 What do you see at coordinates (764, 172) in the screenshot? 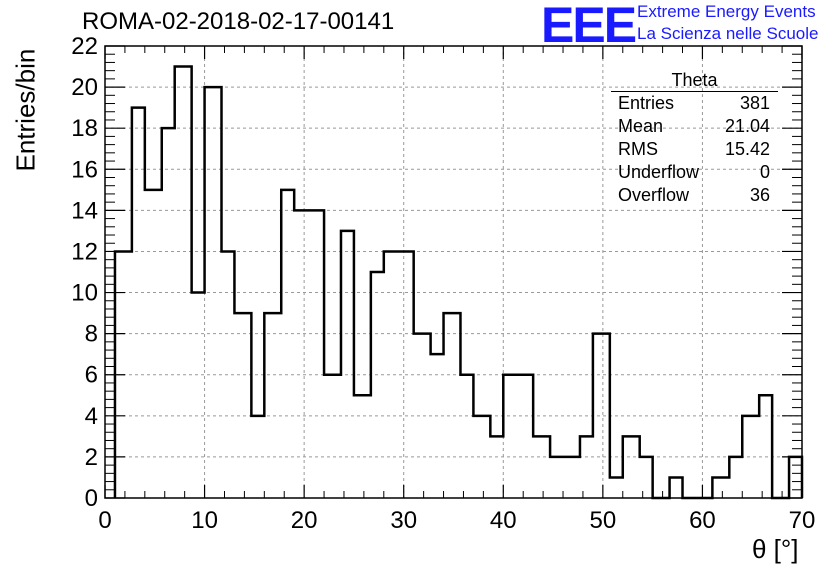
I see `stats-value: 0` at bounding box center [764, 172].